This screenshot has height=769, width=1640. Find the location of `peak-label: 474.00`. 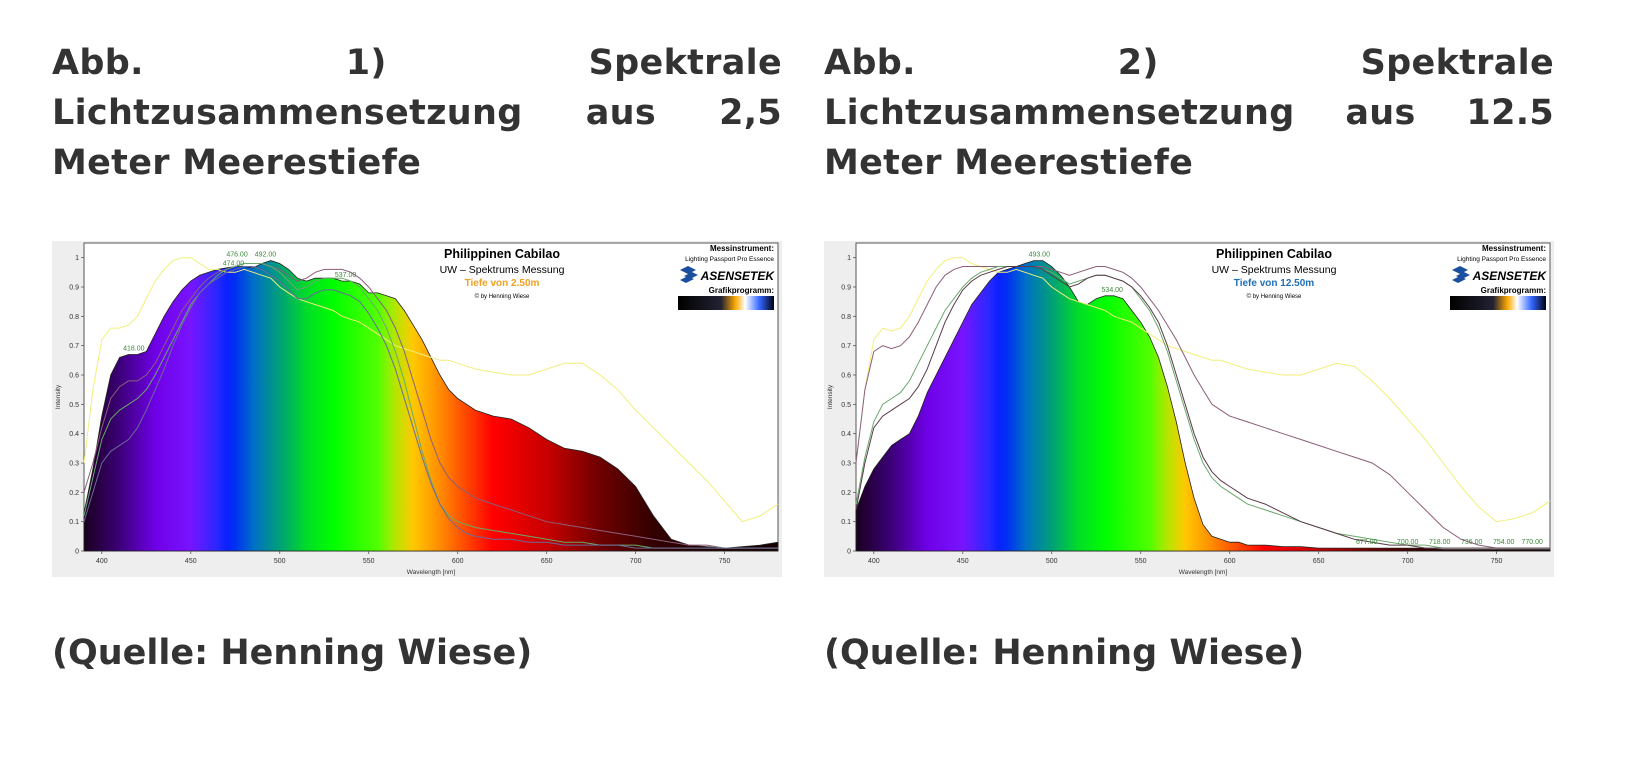

peak-label: 474.00 is located at coordinates (234, 263).